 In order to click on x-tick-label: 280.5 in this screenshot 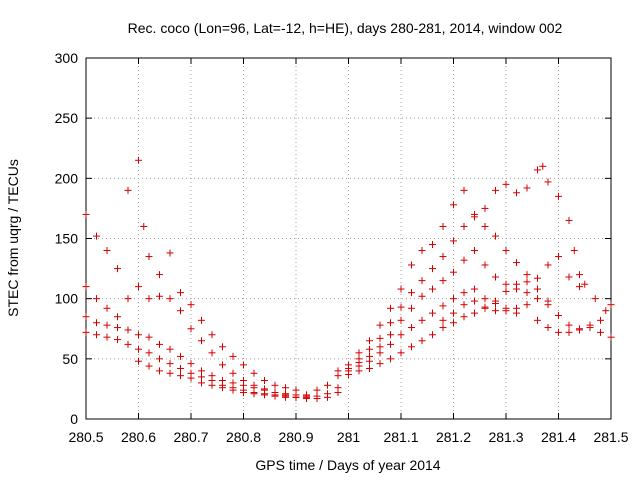, I will do `click(85, 437)`.